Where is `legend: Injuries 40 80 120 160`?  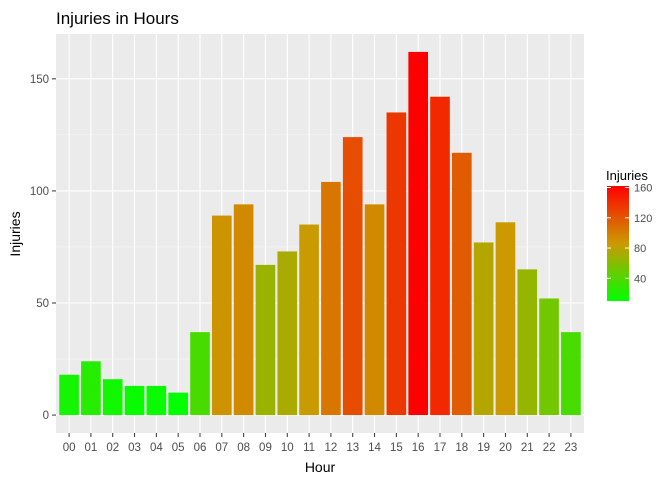 legend: Injuries 40 80 120 160 is located at coordinates (629, 234).